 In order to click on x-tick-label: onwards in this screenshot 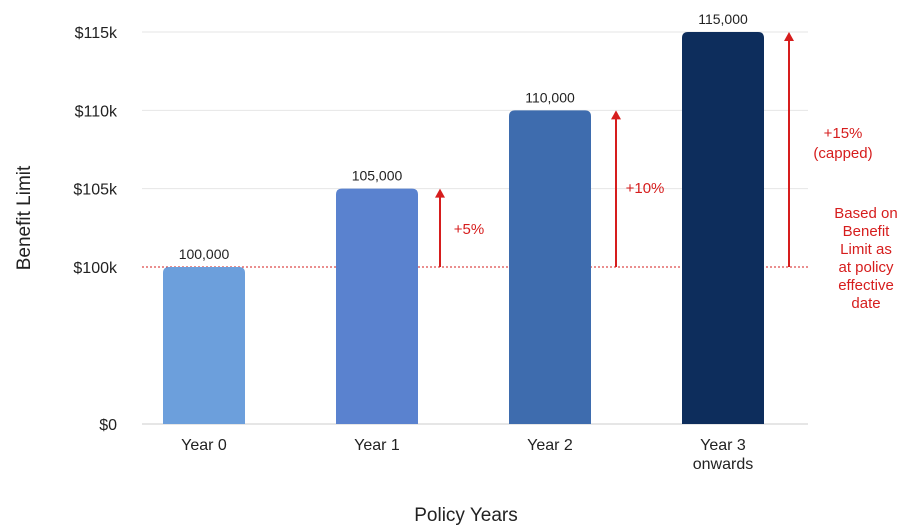, I will do `click(723, 464)`.